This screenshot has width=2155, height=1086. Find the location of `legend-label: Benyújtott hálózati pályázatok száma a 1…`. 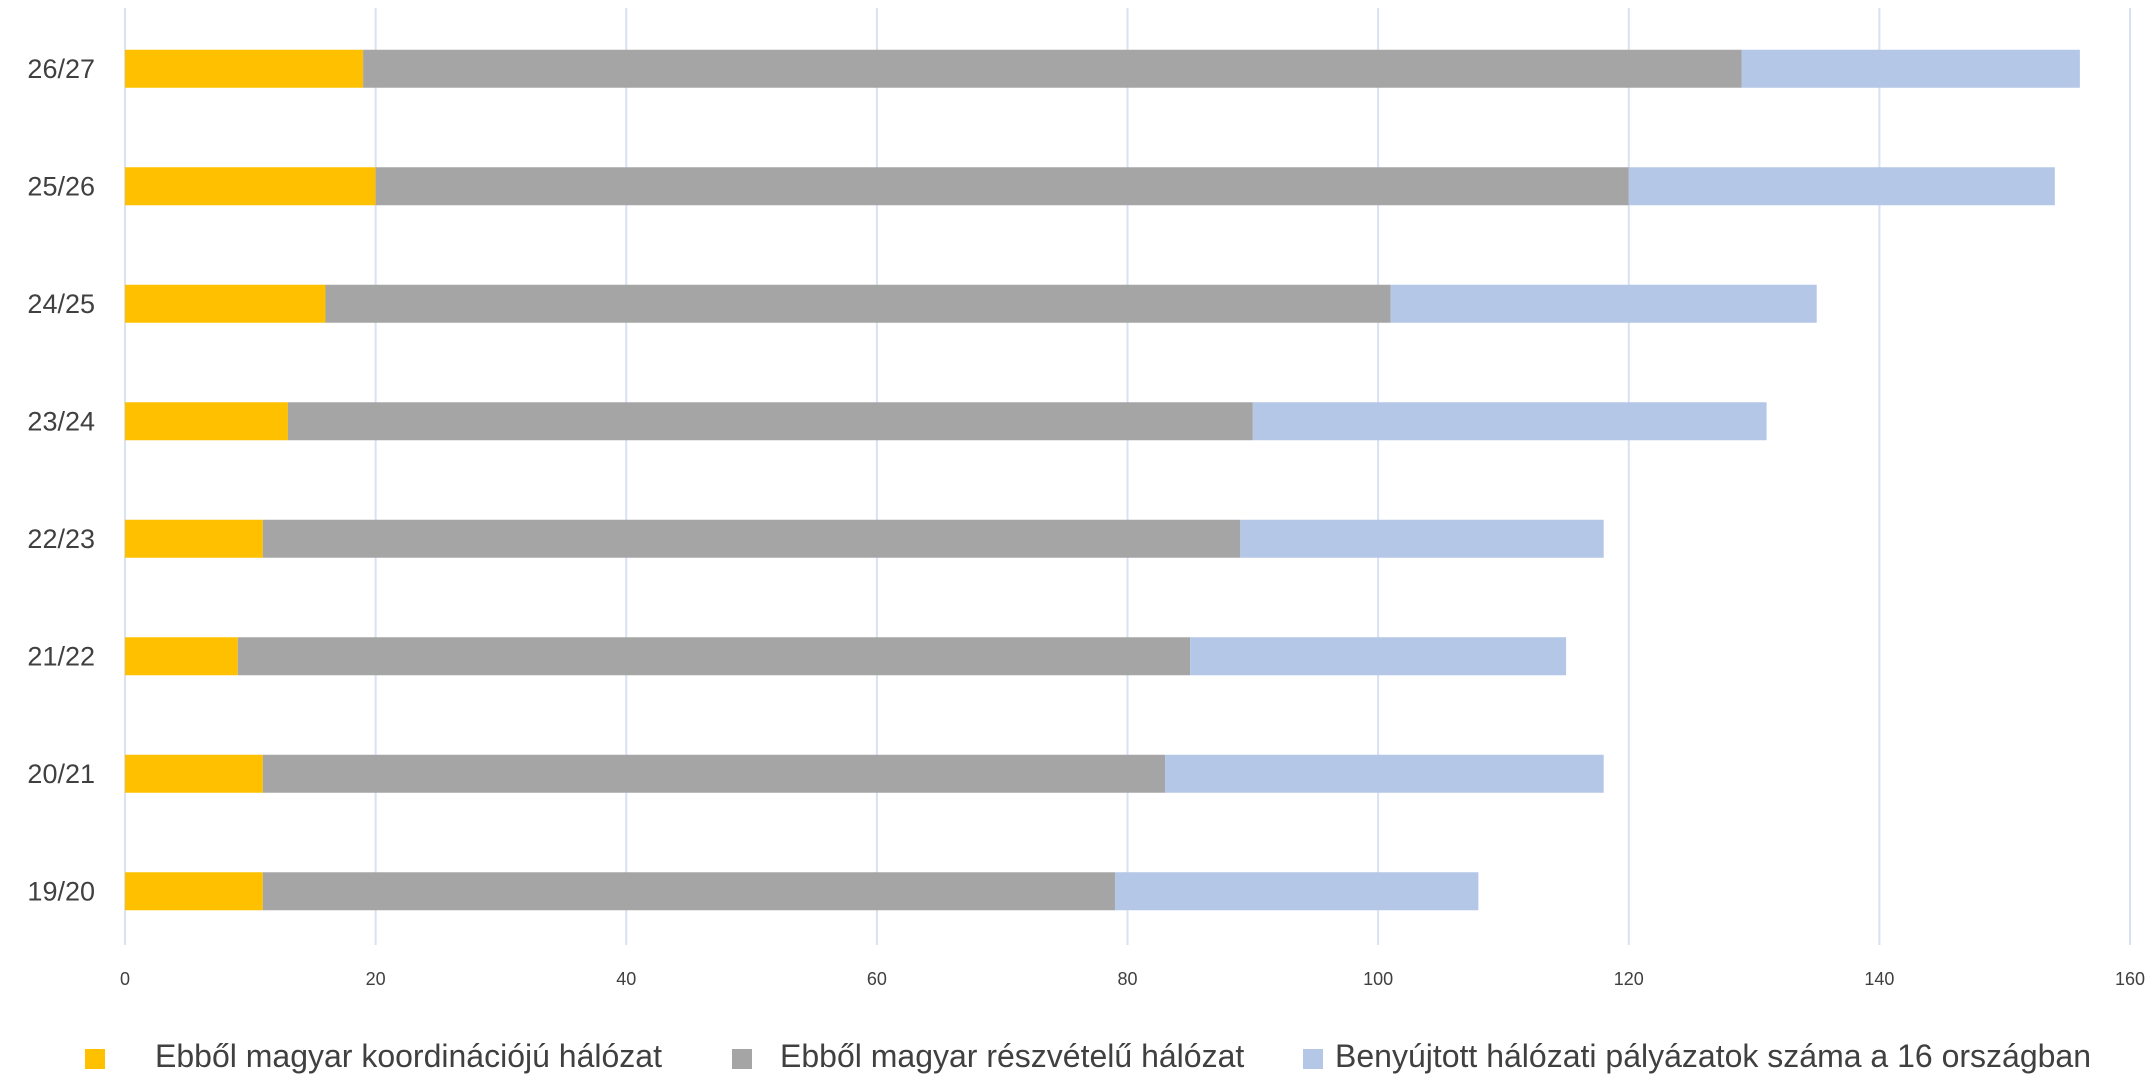

legend-label: Benyújtott hálózati pályázatok száma a 1… is located at coordinates (1713, 1056).